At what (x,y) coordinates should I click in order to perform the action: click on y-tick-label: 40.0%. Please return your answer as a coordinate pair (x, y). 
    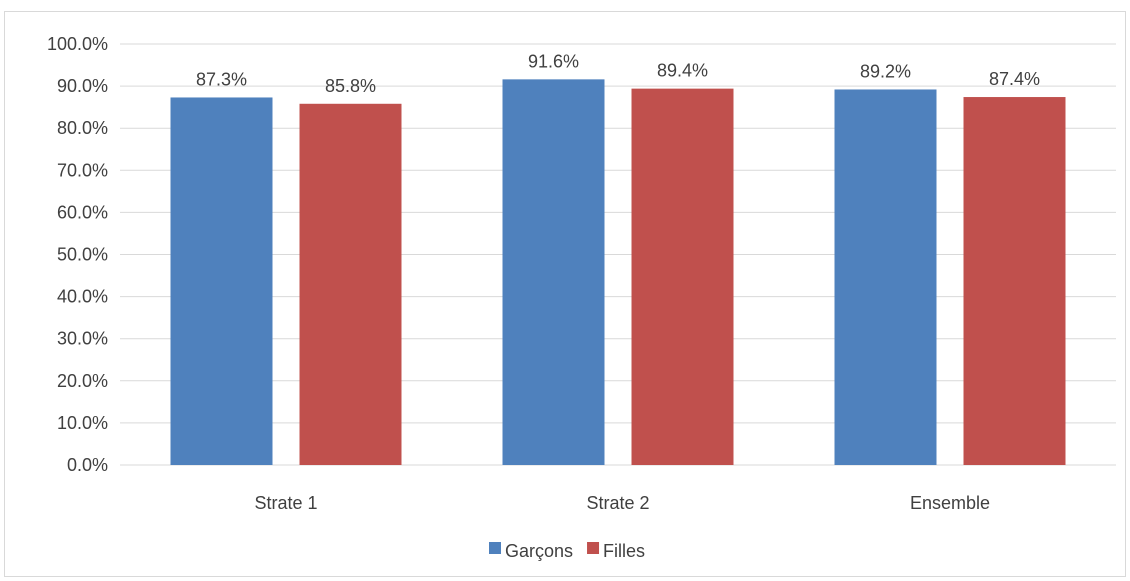
    Looking at the image, I should click on (82, 297).